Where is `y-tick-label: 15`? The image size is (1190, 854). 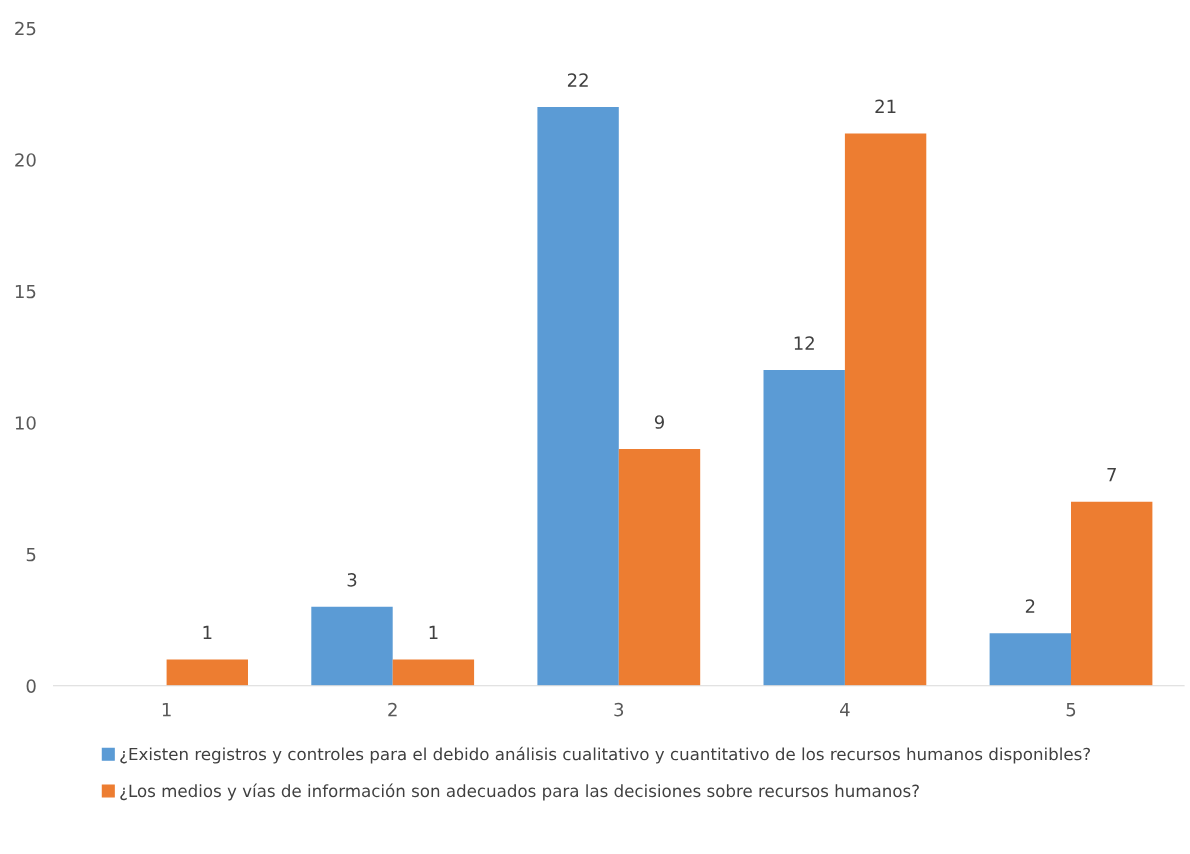 y-tick-label: 15 is located at coordinates (25, 291).